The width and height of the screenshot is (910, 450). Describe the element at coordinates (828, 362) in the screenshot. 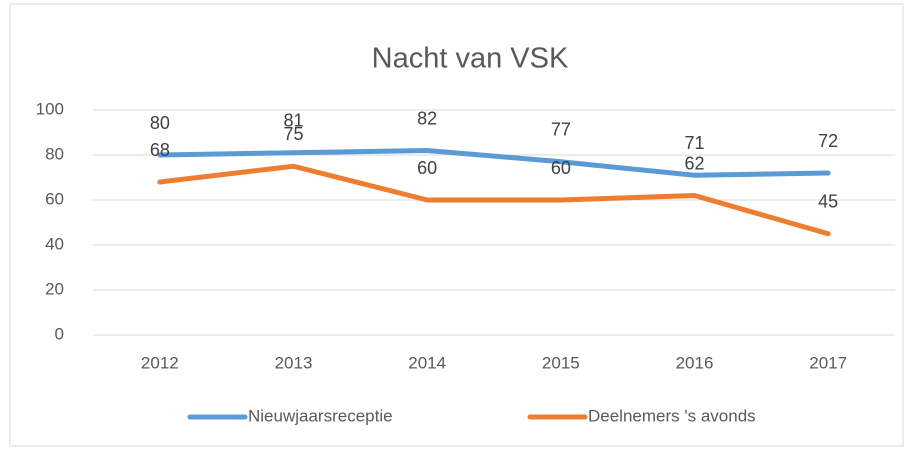

I see `x-tick-label: 2017` at that location.